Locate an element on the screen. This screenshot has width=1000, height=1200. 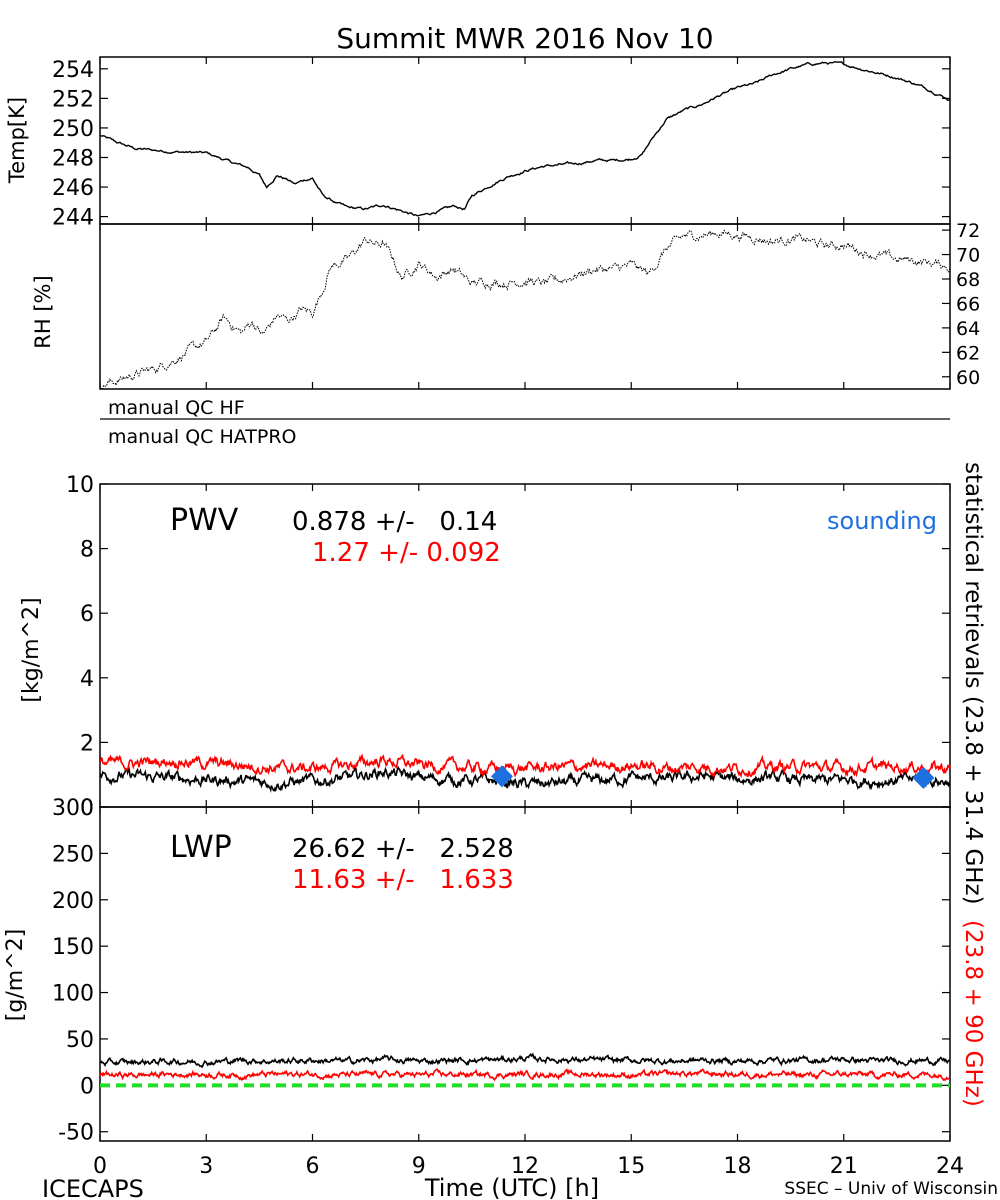
rh-y-tick-label: 62 is located at coordinates (968, 353).